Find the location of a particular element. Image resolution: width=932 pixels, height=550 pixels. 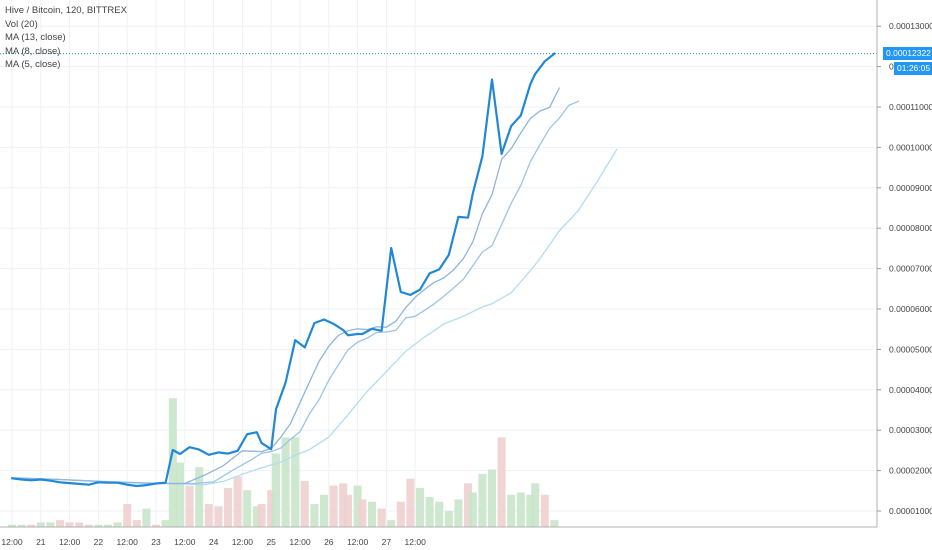

legend-volume: Vol (20) is located at coordinates (21, 24).